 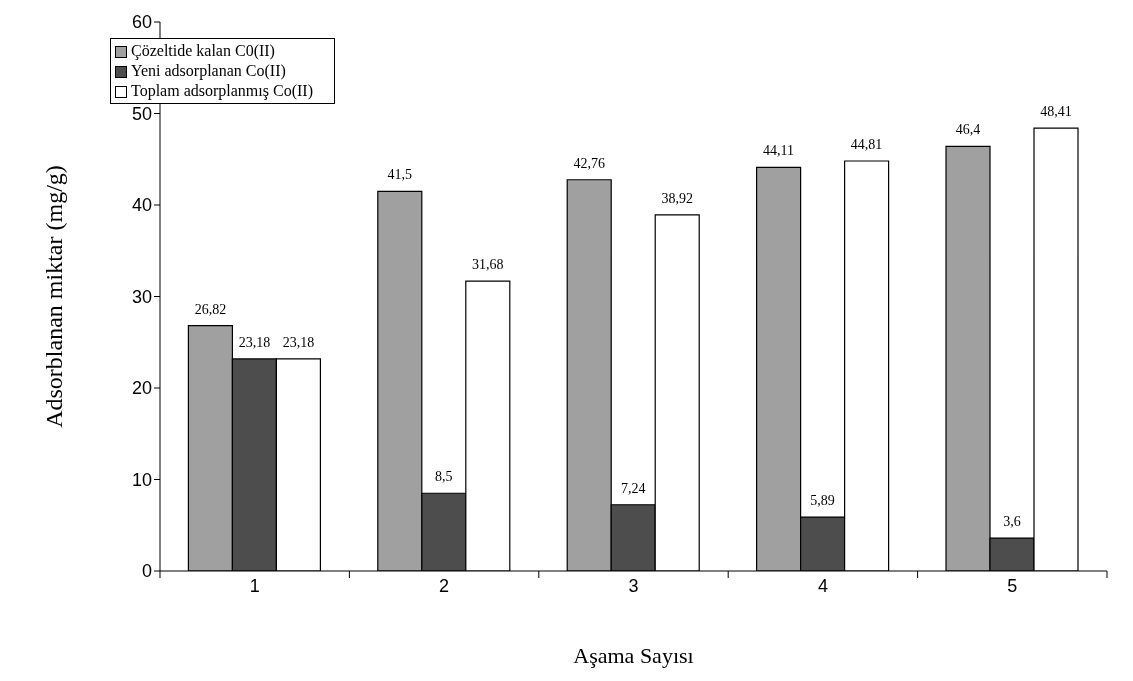 I want to click on y-tick-label: 0, so click(x=146, y=571).